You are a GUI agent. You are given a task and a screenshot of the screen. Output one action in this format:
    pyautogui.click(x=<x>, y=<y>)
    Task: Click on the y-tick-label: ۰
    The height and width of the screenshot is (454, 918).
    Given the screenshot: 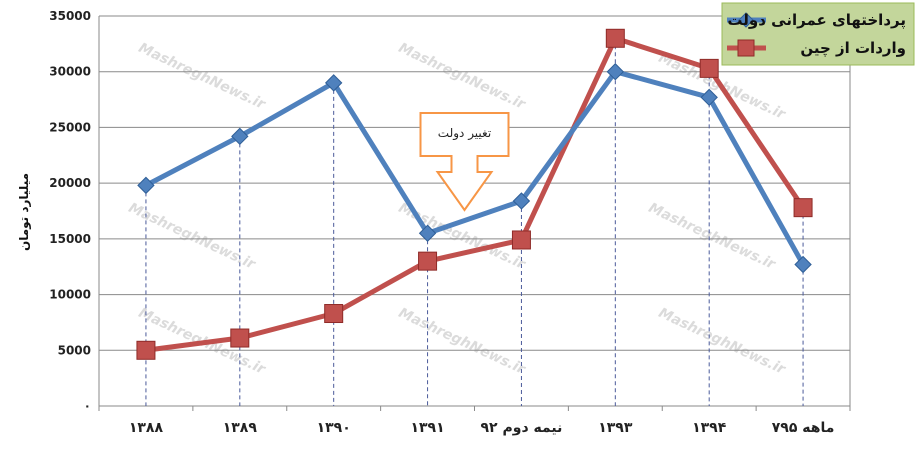 What is the action you would take?
    pyautogui.click(x=87, y=406)
    